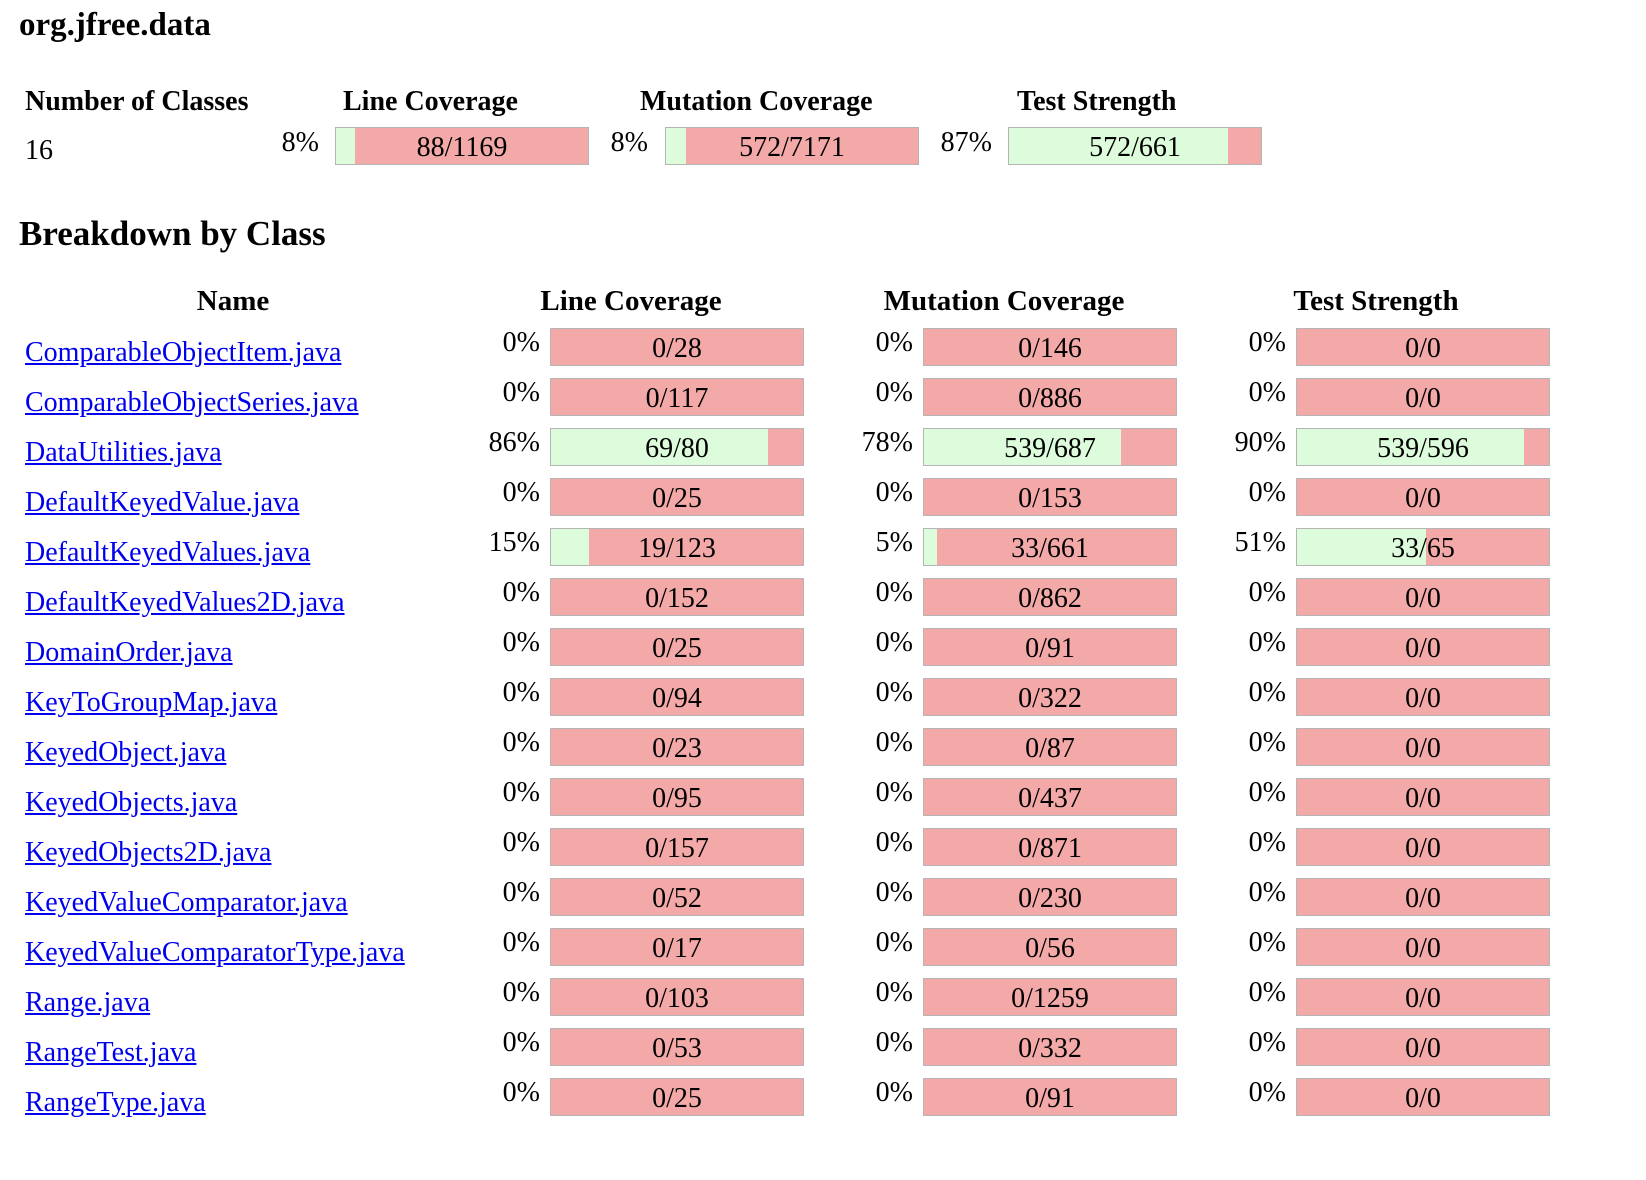 Image resolution: width=1646 pixels, height=1180 pixels. What do you see at coordinates (823, 853) in the screenshot?
I see `table-row: KeyedObjects2D.java 0% 0/157 0% 0/871 0% 0/0` at bounding box center [823, 853].